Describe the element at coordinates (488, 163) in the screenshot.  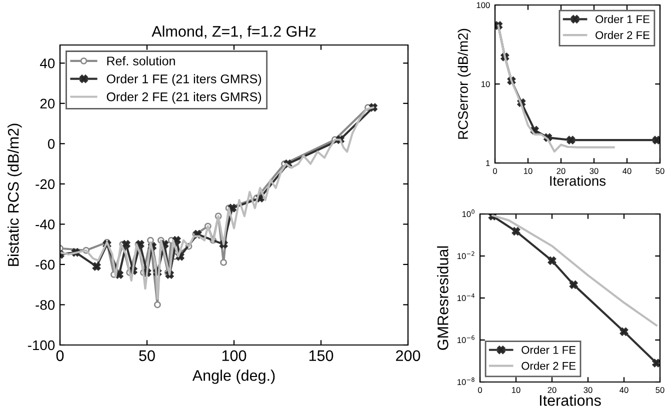
I see `y-tick-label: 1` at that location.